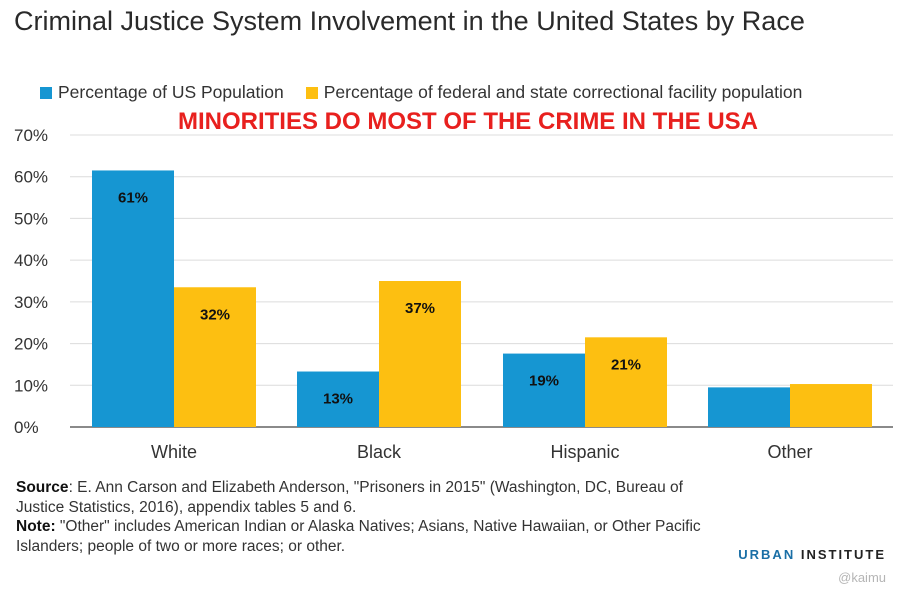  What do you see at coordinates (584, 452) in the screenshot?
I see `x-tick-label: Hispanic` at bounding box center [584, 452].